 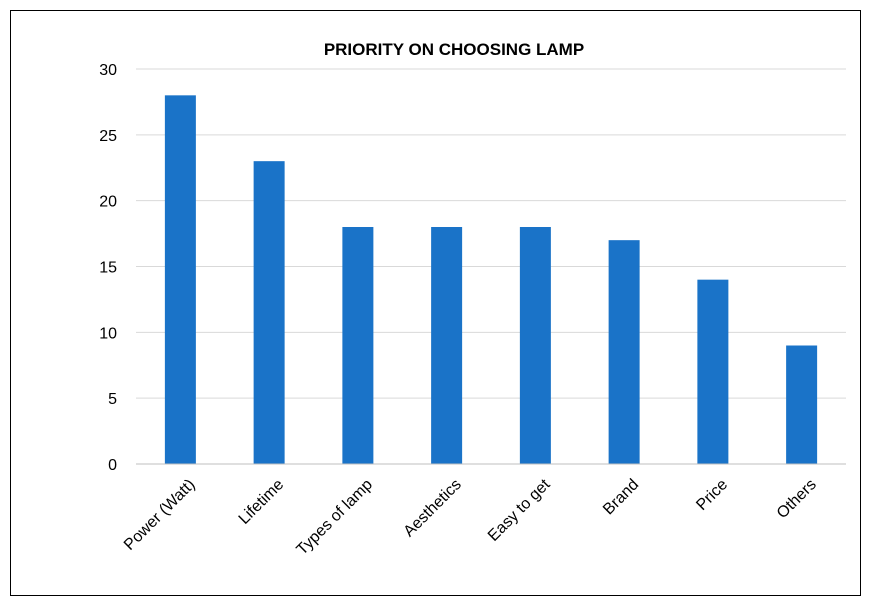 What do you see at coordinates (802, 404) in the screenshot?
I see `bar-others` at bounding box center [802, 404].